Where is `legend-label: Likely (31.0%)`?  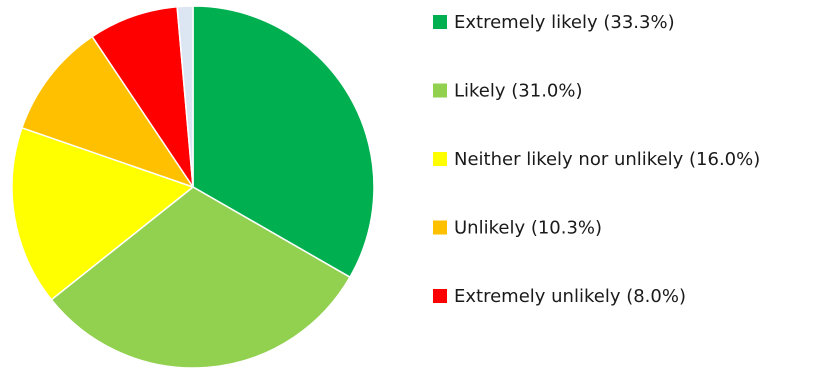 legend-label: Likely (31.0%) is located at coordinates (518, 91).